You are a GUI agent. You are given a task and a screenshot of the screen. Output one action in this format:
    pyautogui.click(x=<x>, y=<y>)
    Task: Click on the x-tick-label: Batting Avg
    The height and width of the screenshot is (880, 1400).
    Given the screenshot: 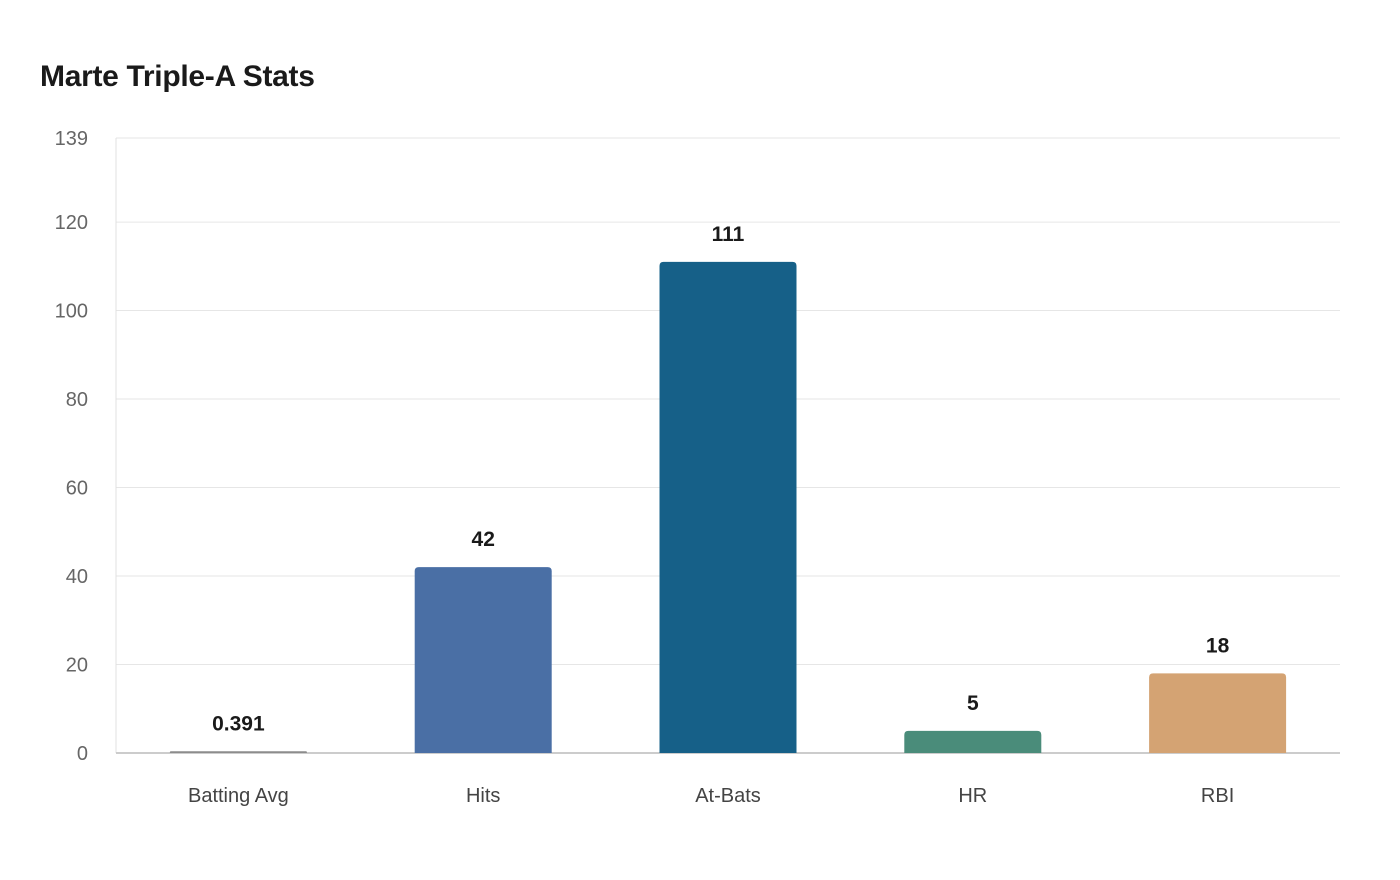 What is the action you would take?
    pyautogui.click(x=238, y=796)
    